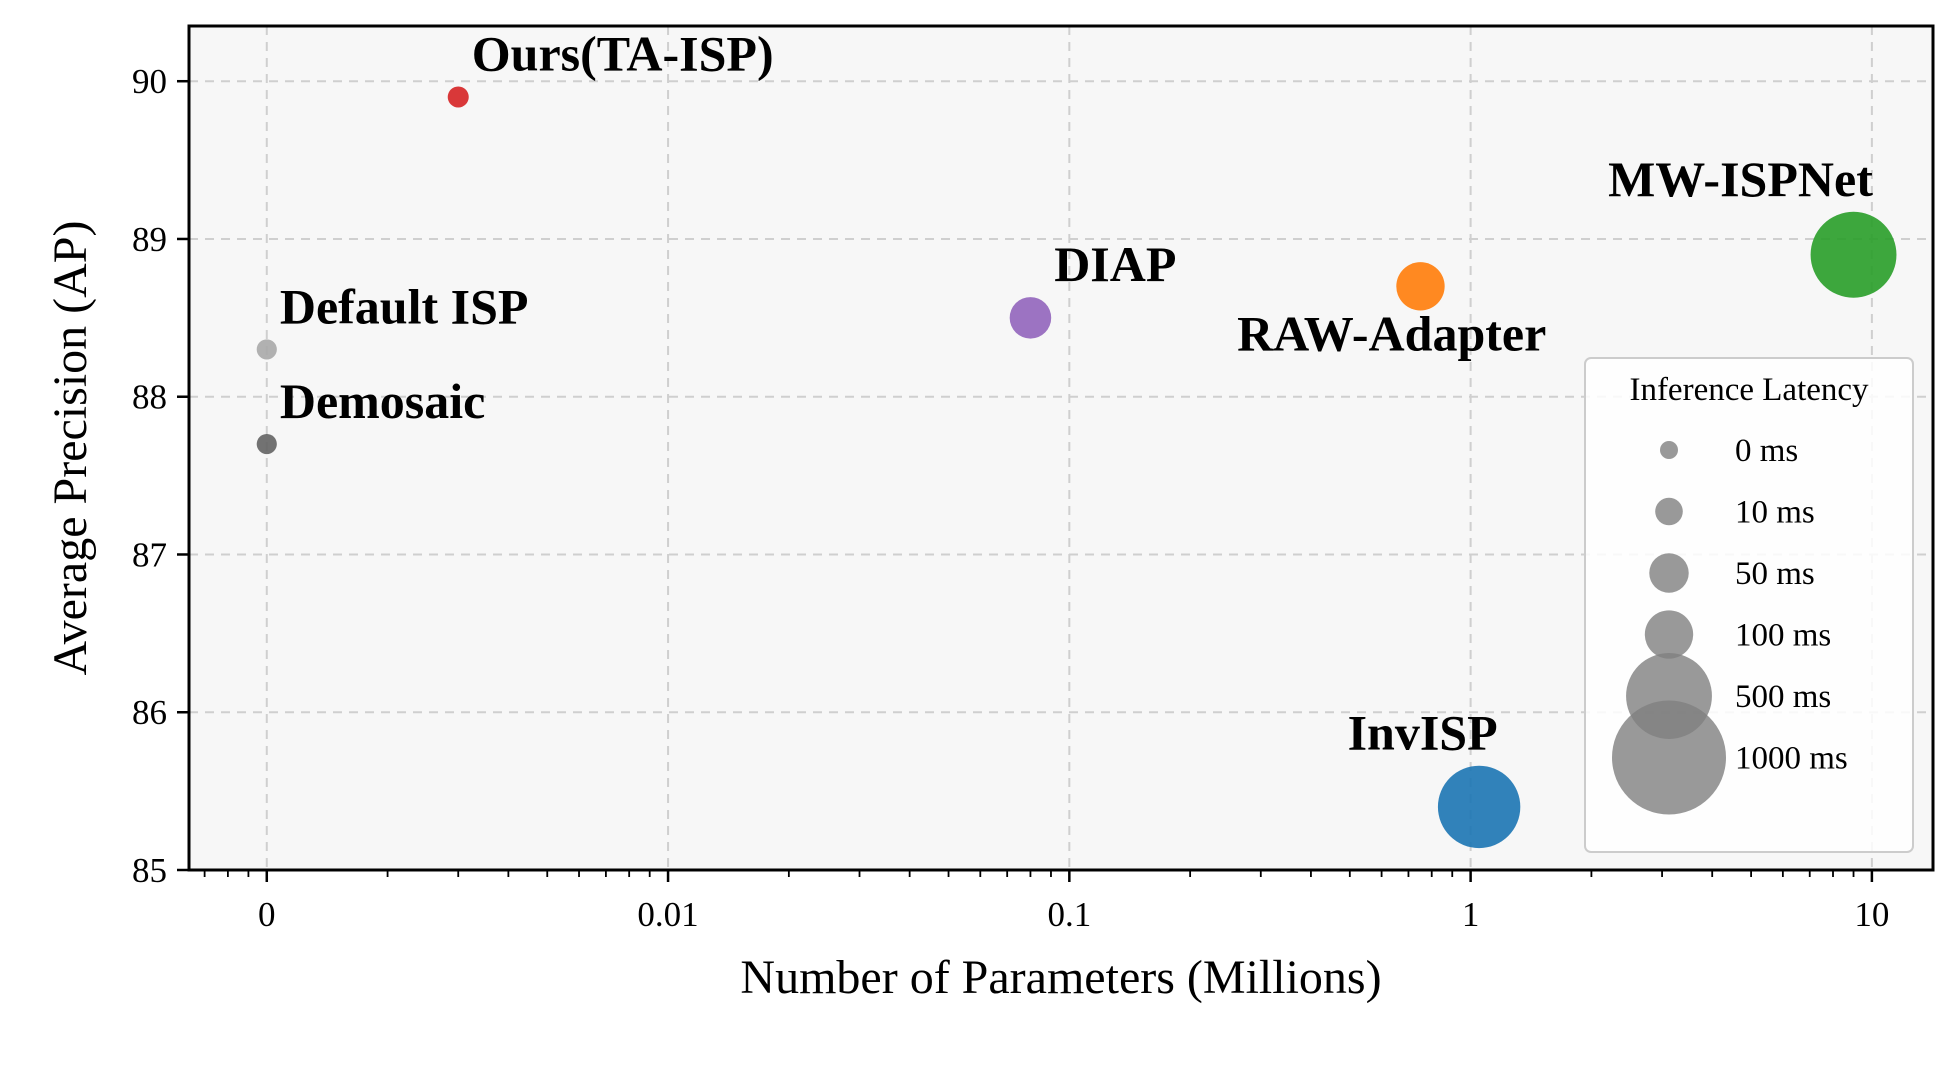  What do you see at coordinates (266, 349) in the screenshot?
I see `point-default-isp` at bounding box center [266, 349].